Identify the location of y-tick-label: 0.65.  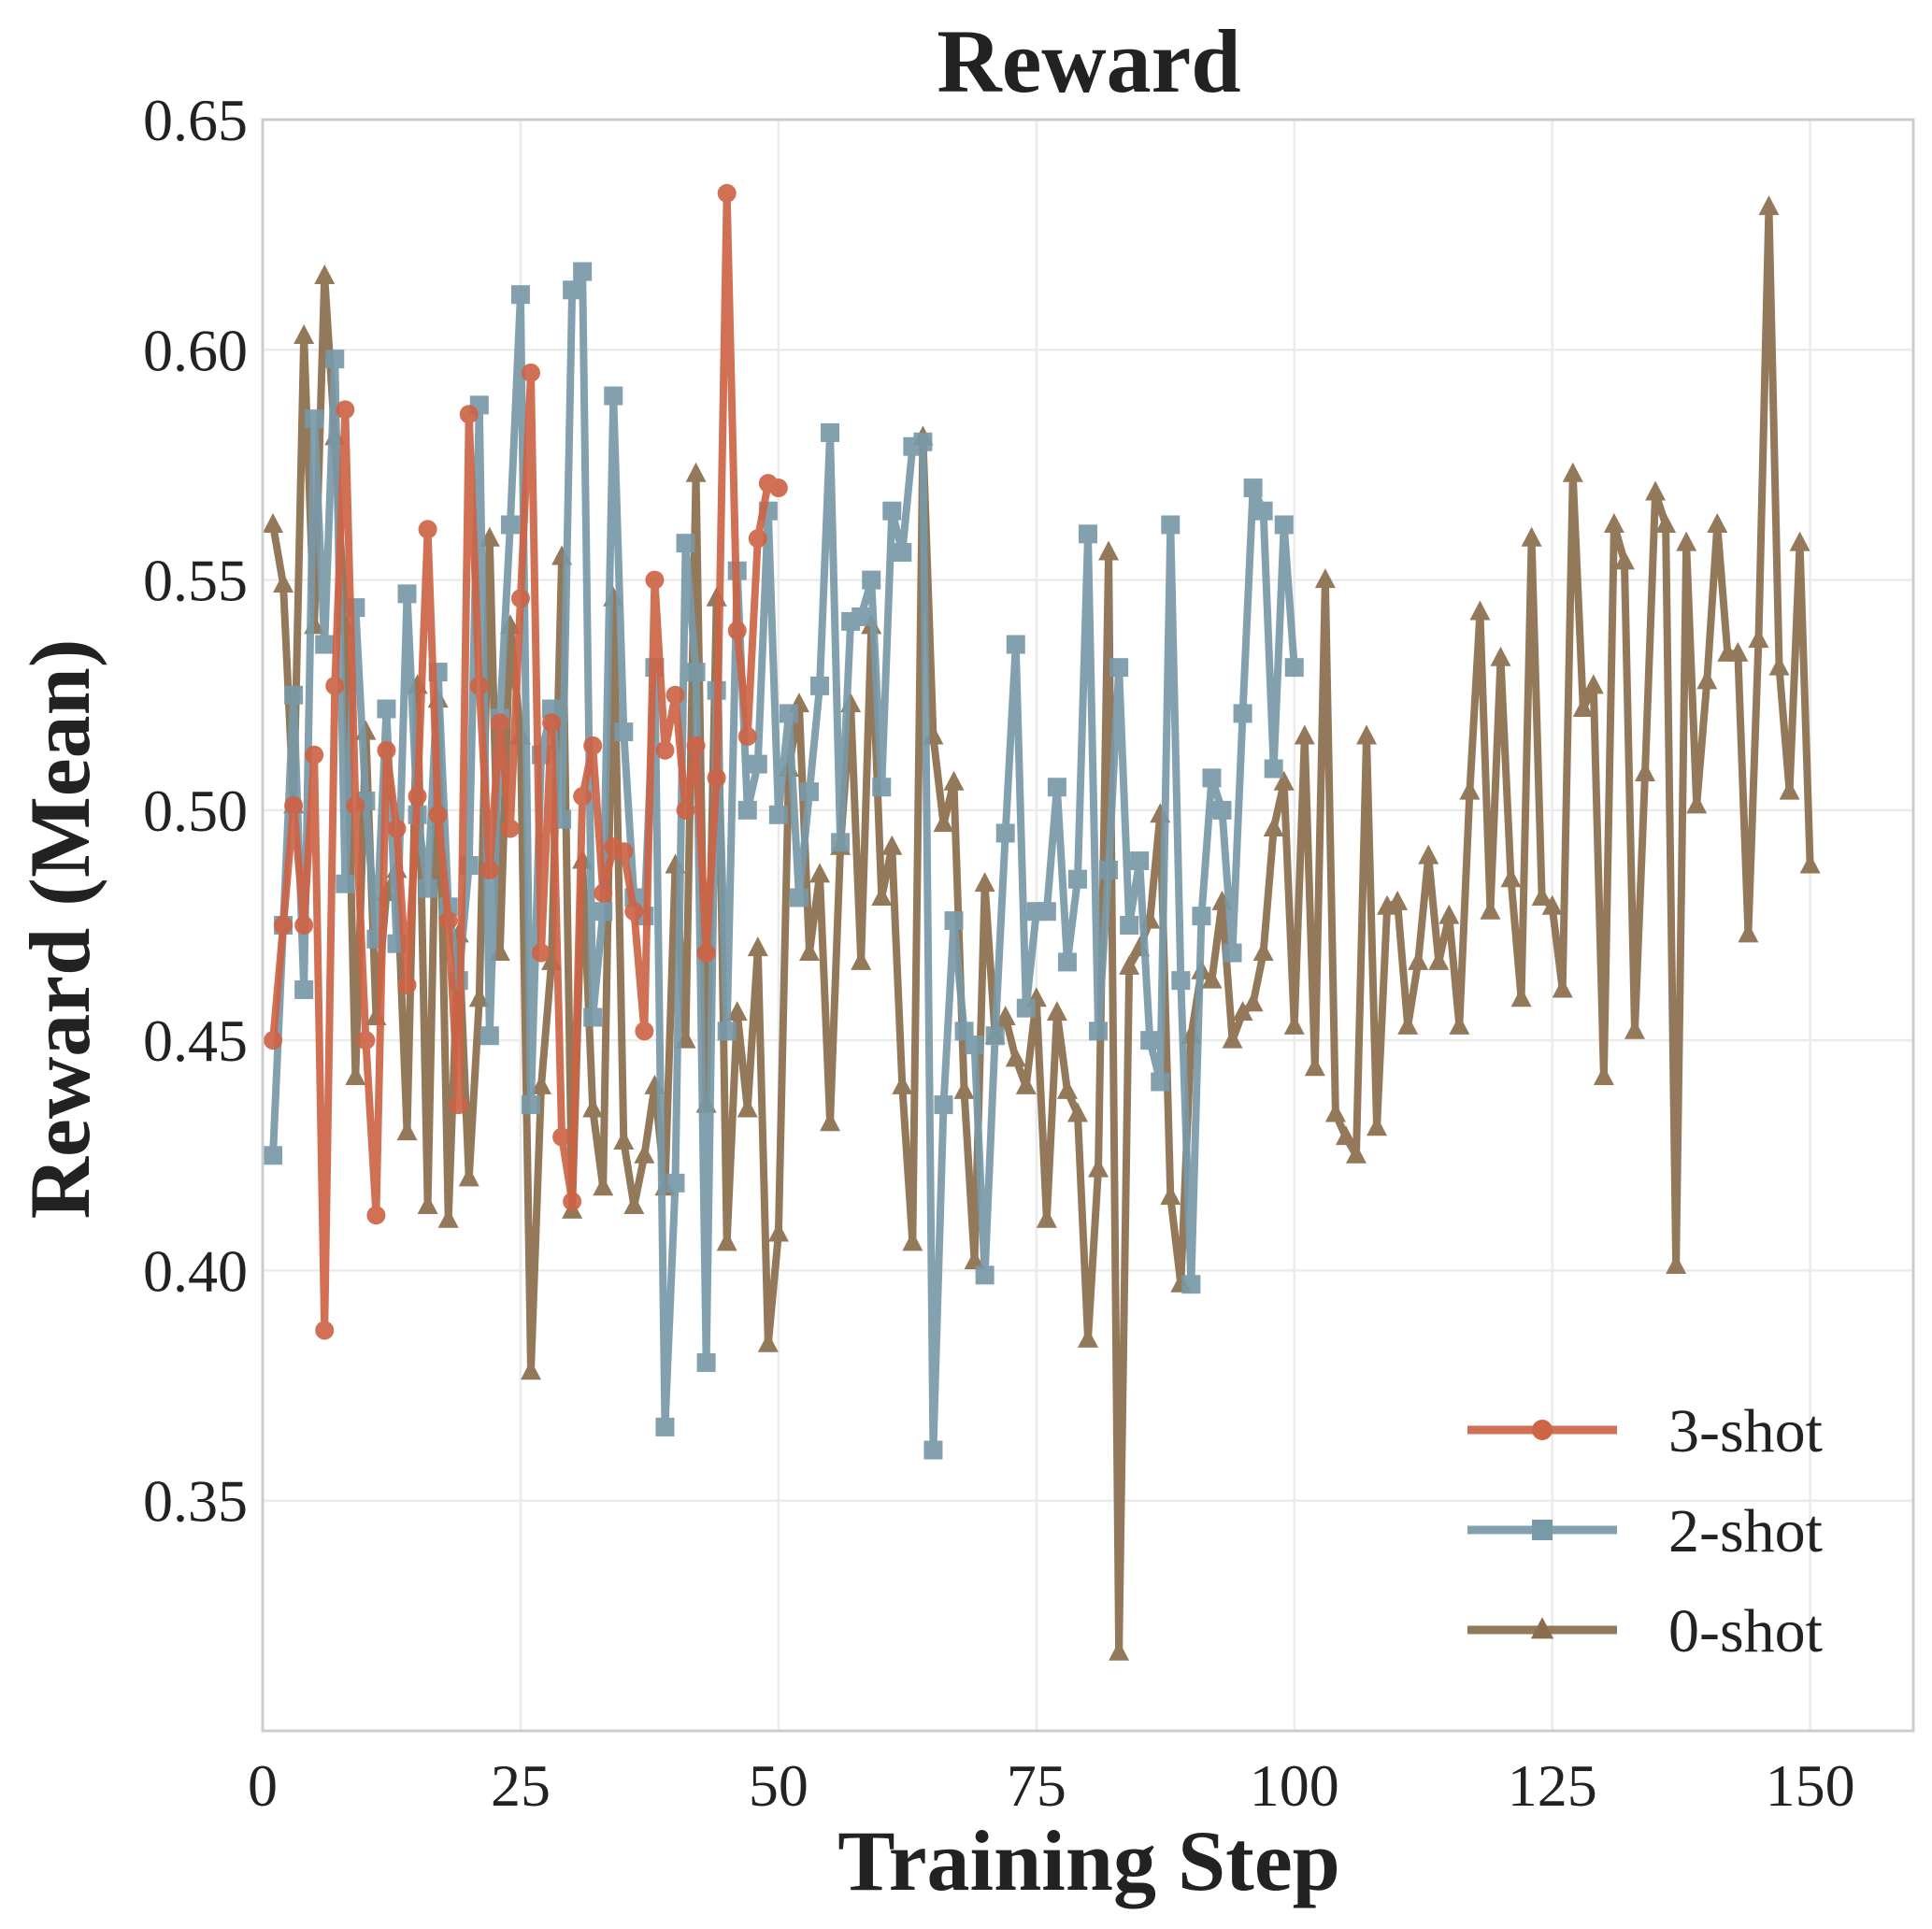
(195, 120).